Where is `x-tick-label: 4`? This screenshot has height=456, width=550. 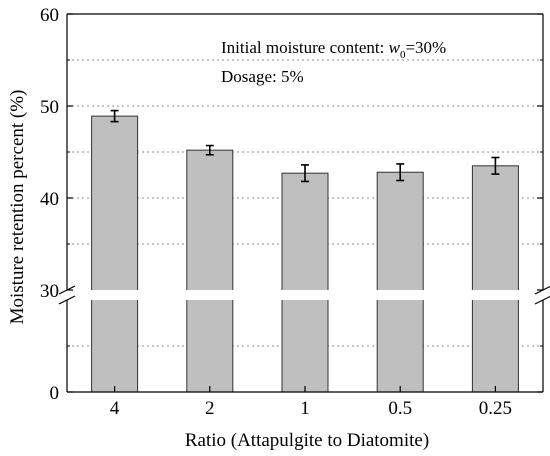
x-tick-label: 4 is located at coordinates (115, 408).